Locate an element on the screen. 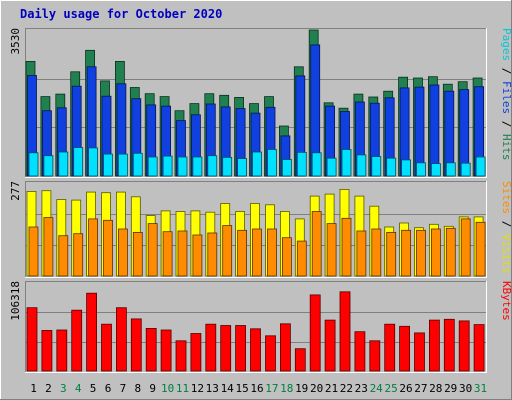  x-tick-label-30: 30 is located at coordinates (465, 388).